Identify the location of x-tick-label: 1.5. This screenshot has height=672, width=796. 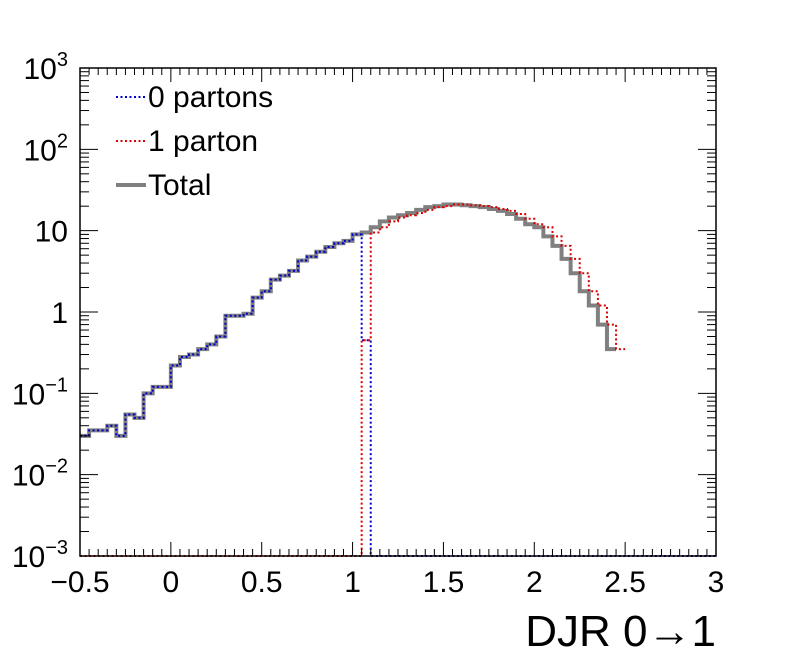
(444, 582).